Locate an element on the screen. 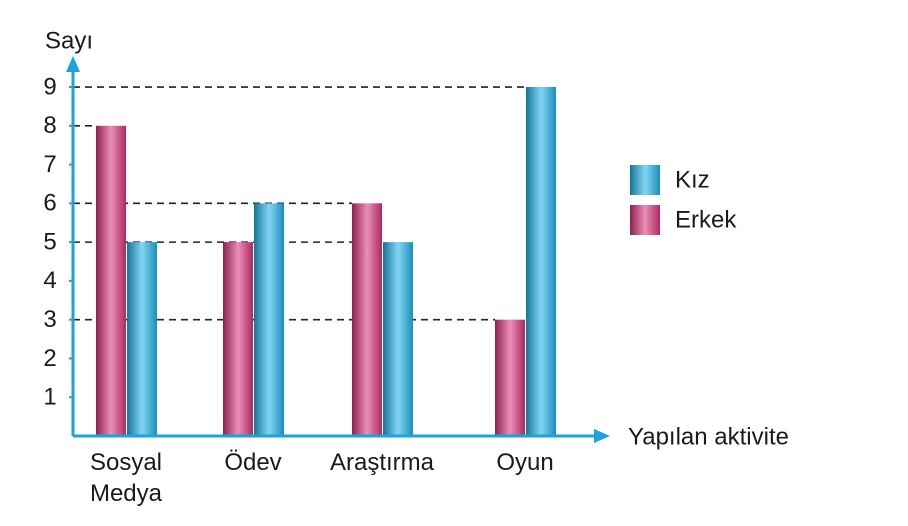  x-tick-label: Ödev is located at coordinates (253, 462).